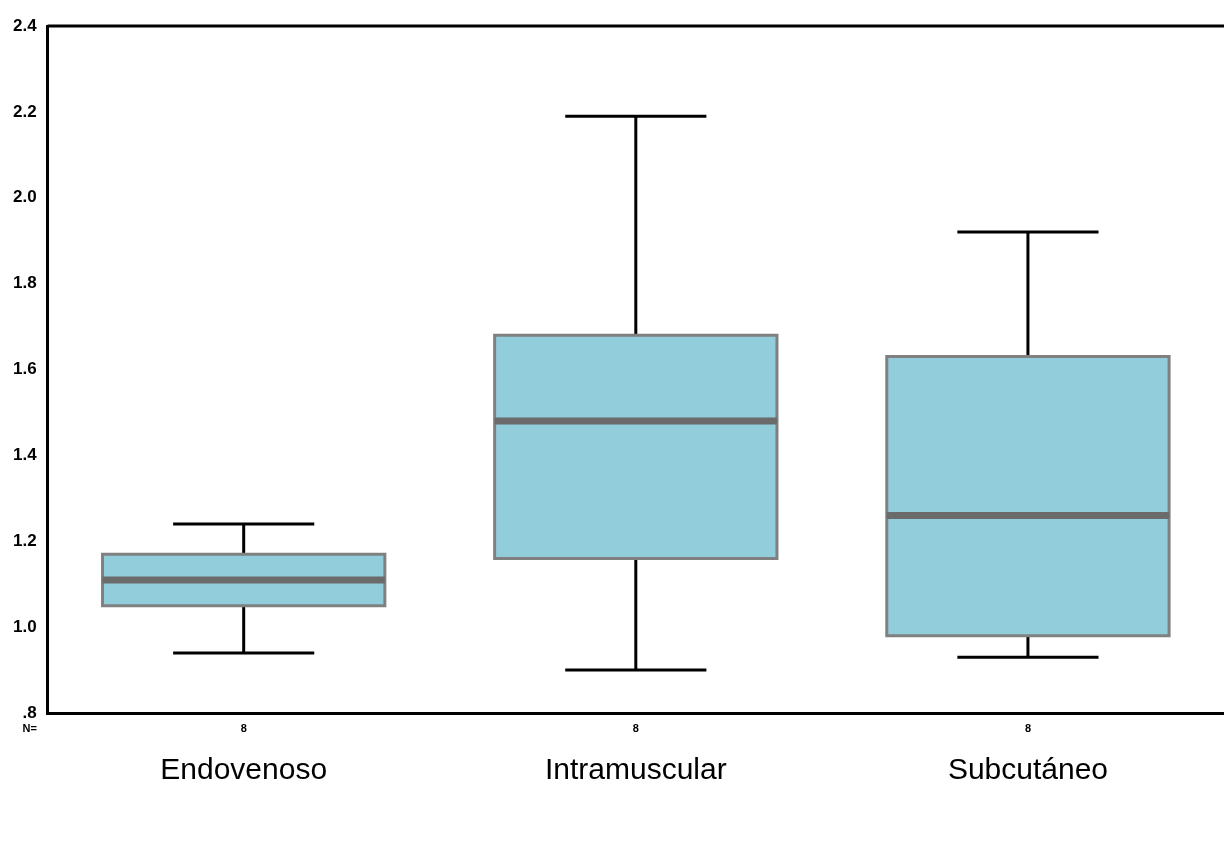 The height and width of the screenshot is (849, 1224). Describe the element at coordinates (25, 25) in the screenshot. I see `y-tick-label: 2.4` at that location.